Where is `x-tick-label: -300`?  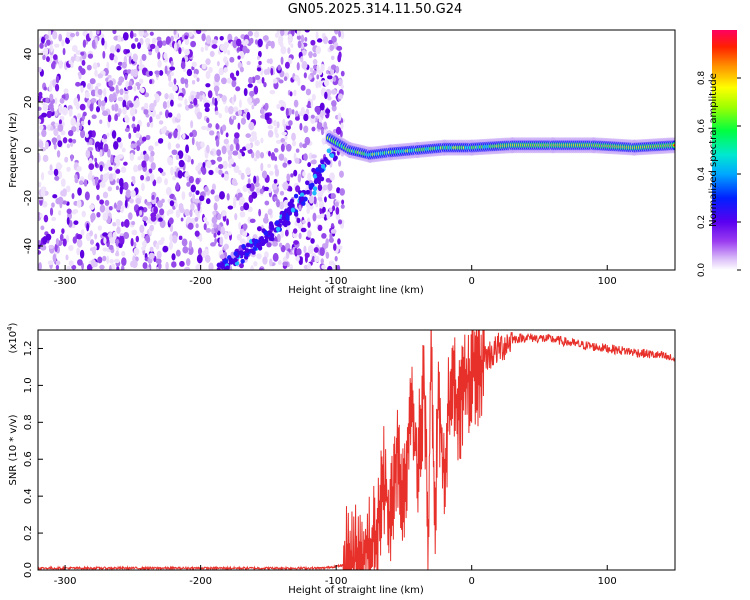
x-tick-label: -300 is located at coordinates (65, 581).